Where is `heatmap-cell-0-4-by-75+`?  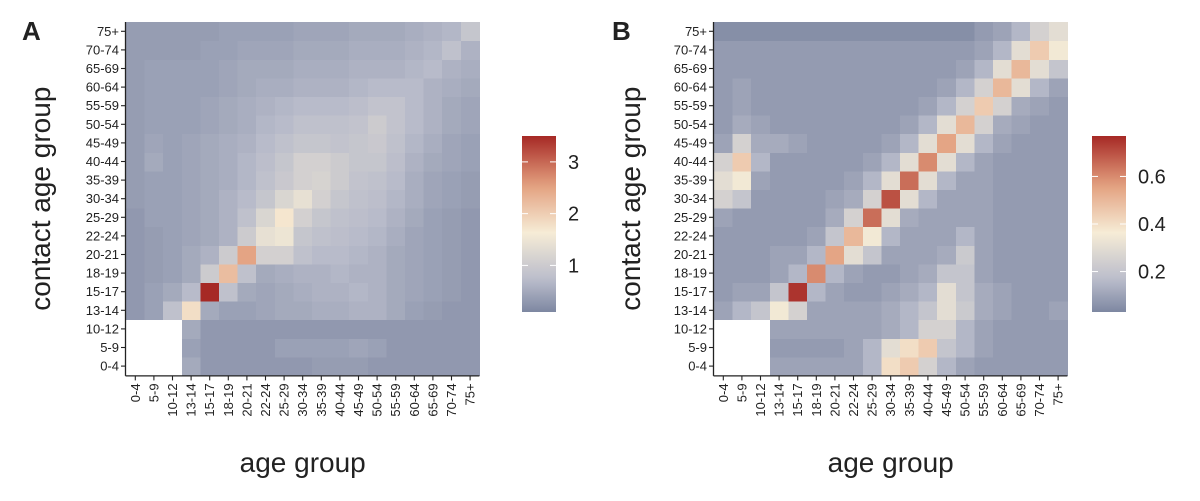
heatmap-cell-0-4-by-75+ is located at coordinates (136, 32).